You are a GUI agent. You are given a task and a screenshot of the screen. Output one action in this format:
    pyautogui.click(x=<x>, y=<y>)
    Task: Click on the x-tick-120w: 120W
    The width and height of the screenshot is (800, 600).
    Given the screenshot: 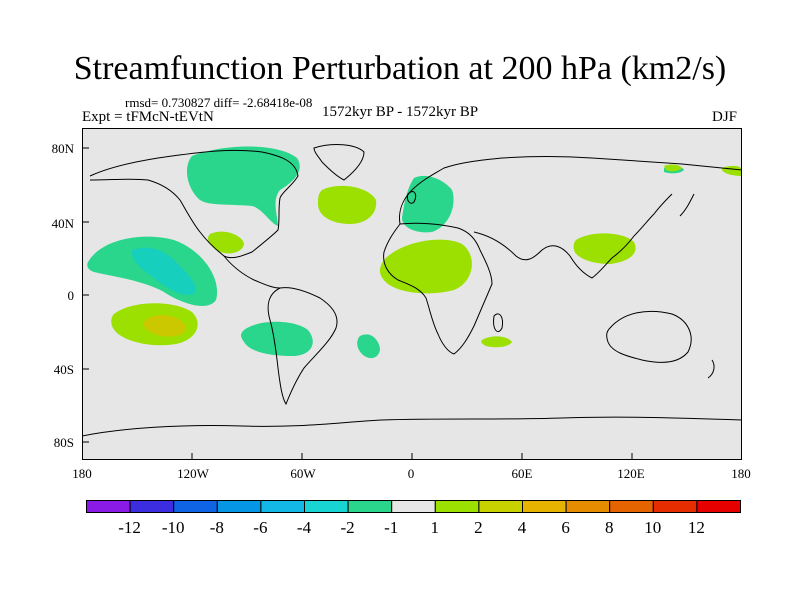 What is the action you would take?
    pyautogui.click(x=193, y=473)
    